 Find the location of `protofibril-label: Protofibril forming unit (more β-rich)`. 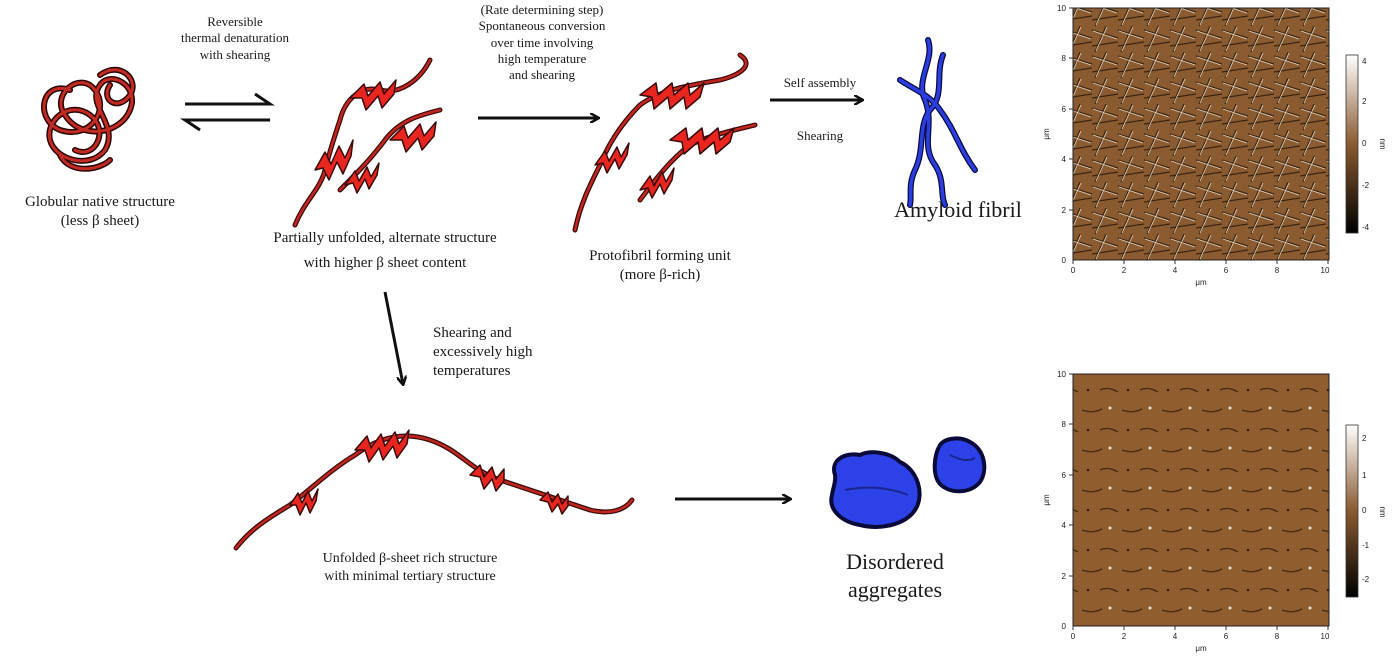

protofibril-label: Protofibril forming unit (more β-rich) is located at coordinates (660, 266).